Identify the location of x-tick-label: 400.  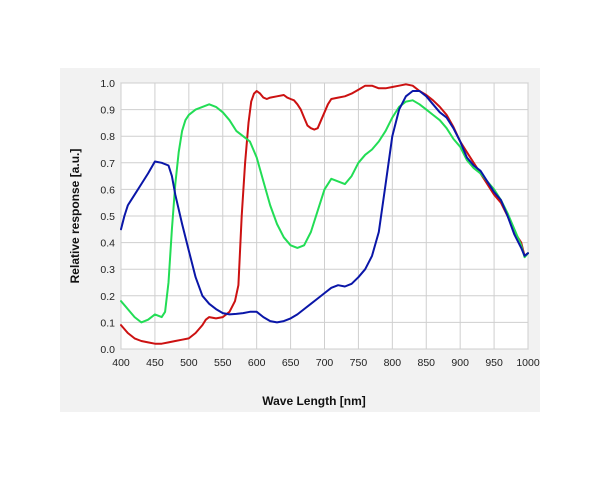
(121, 363).